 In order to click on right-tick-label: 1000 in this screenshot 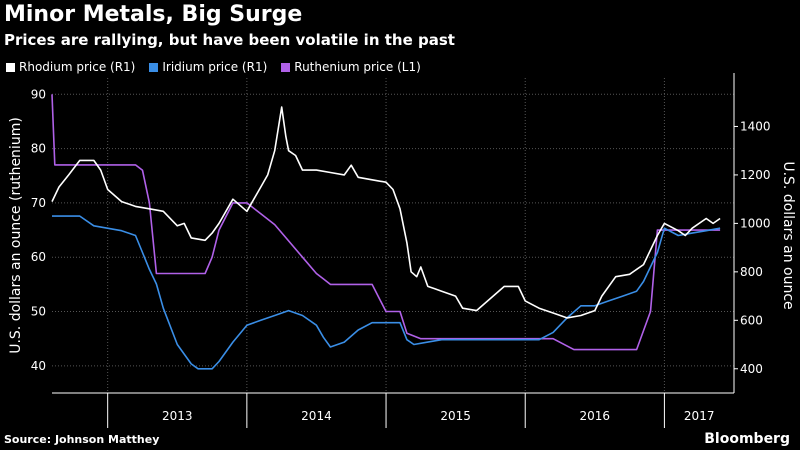, I will do `click(755, 223)`.